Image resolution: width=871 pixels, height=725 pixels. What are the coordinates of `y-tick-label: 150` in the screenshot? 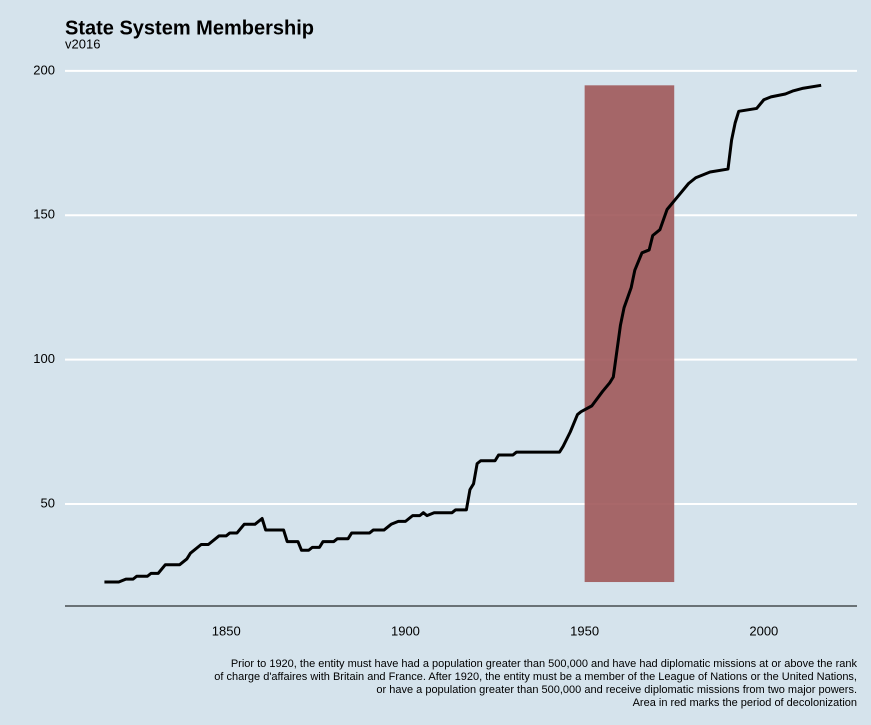 It's located at (44, 214).